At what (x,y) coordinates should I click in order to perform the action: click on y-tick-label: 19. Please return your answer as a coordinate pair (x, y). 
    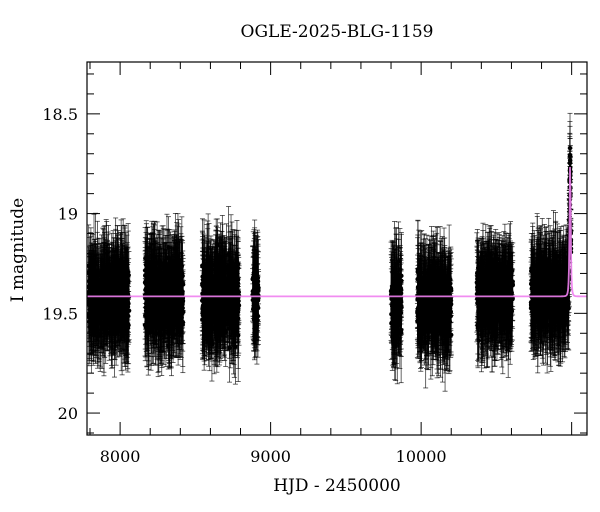
    Looking at the image, I should click on (68, 214).